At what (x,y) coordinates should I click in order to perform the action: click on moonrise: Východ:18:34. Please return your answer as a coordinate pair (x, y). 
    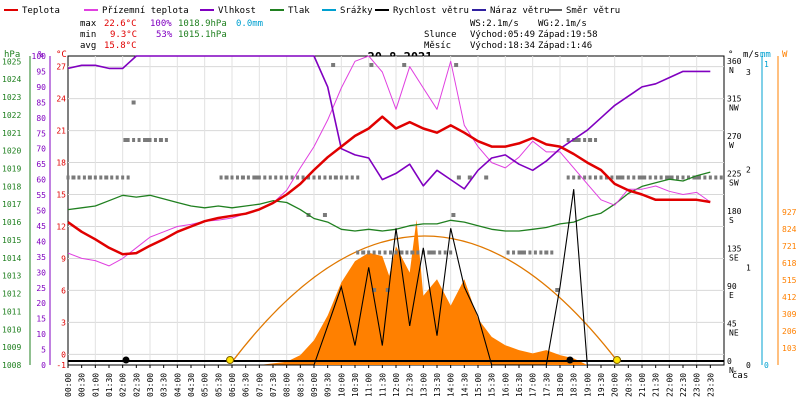
    Looking at the image, I should click on (502, 46).